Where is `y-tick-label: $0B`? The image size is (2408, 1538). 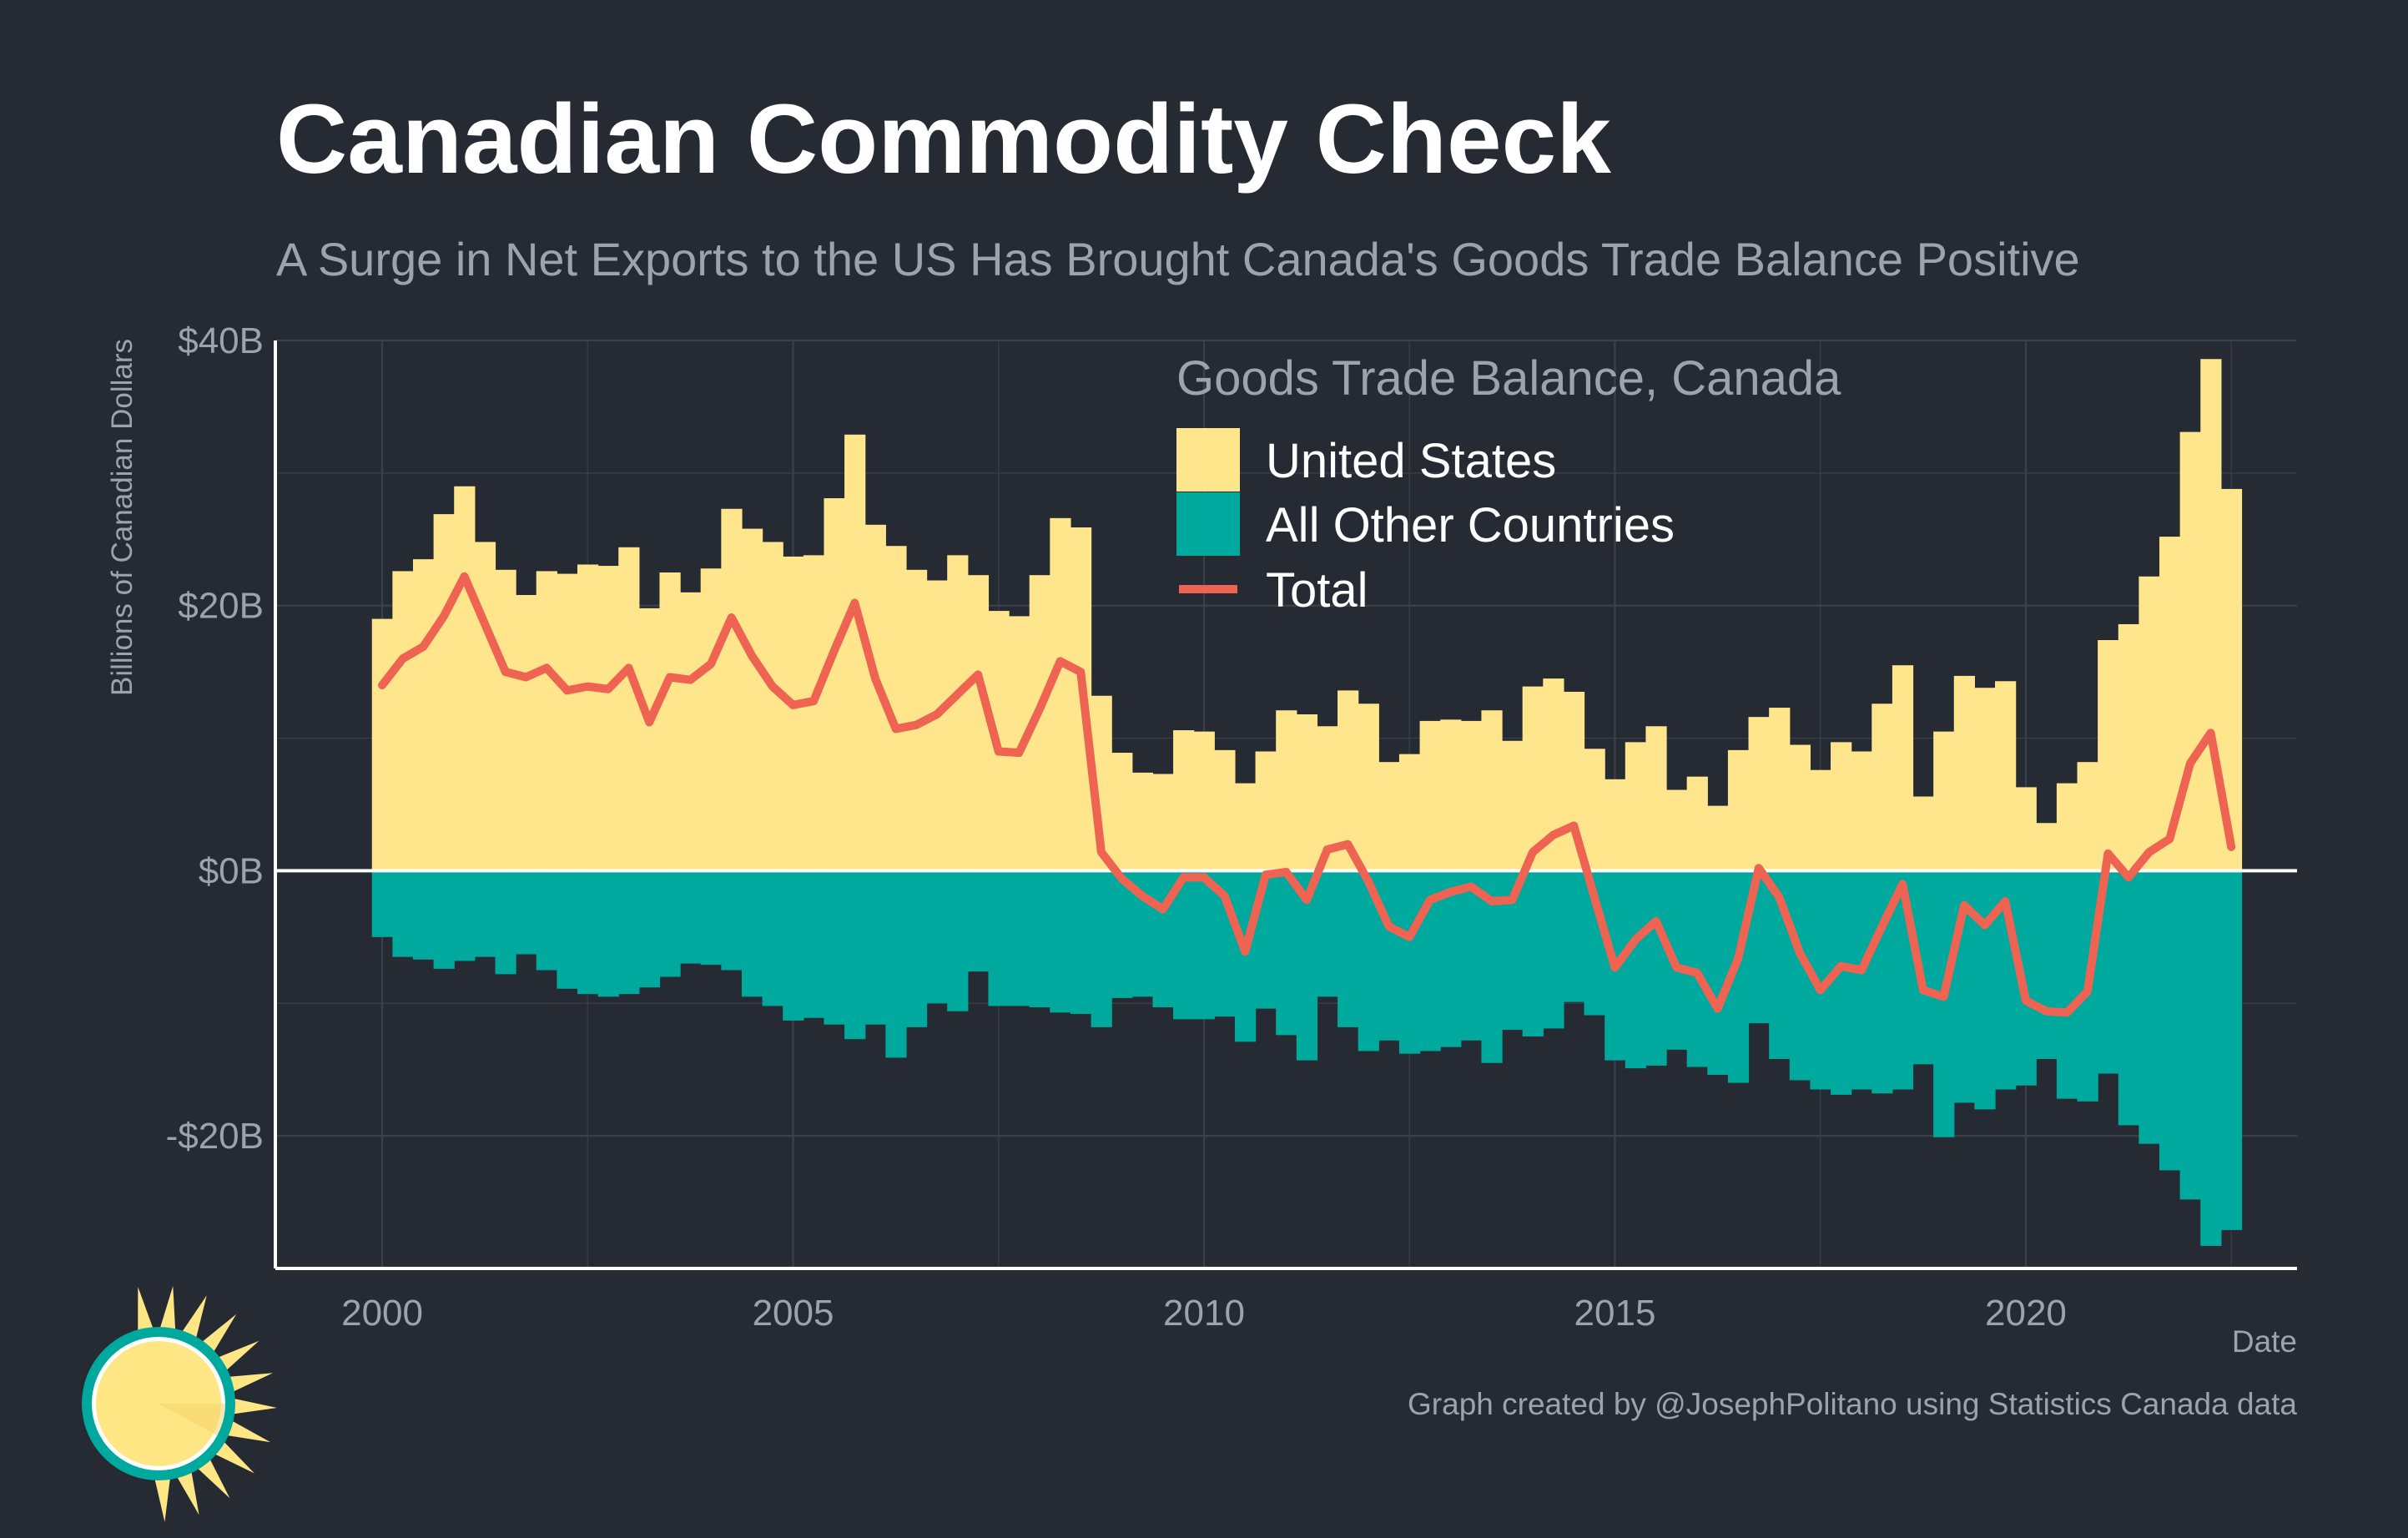 y-tick-label: $0B is located at coordinates (231, 870).